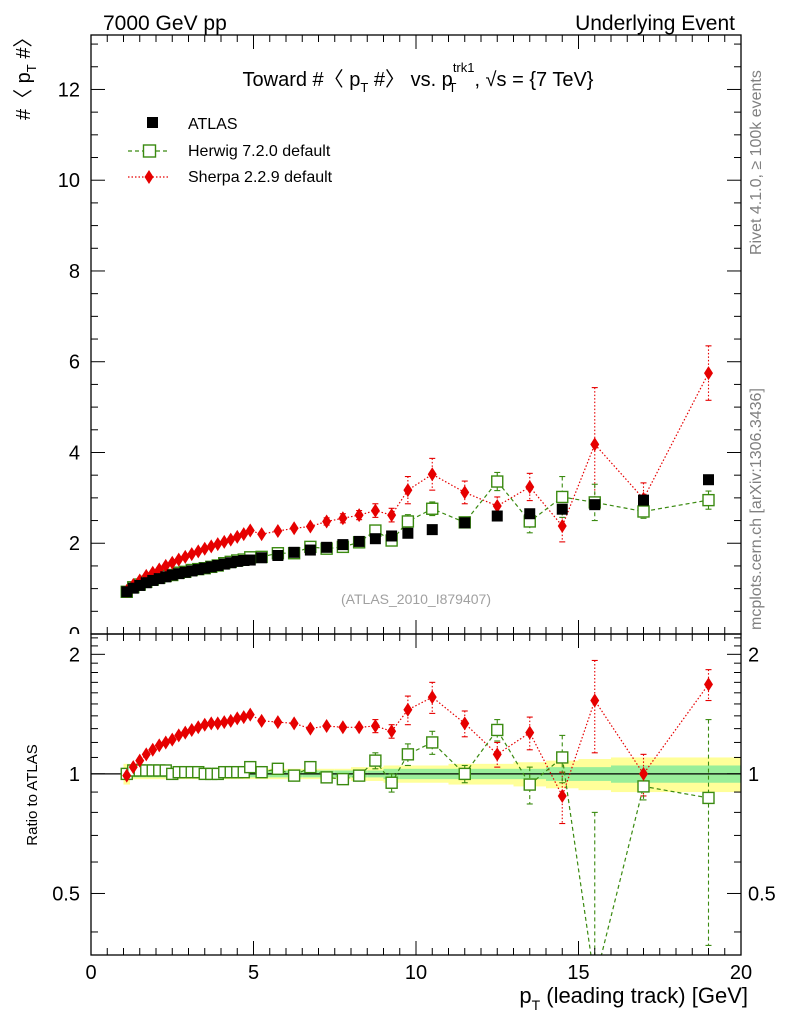  What do you see at coordinates (149, 177) in the screenshot?
I see `legend-sherpa-marker` at bounding box center [149, 177].